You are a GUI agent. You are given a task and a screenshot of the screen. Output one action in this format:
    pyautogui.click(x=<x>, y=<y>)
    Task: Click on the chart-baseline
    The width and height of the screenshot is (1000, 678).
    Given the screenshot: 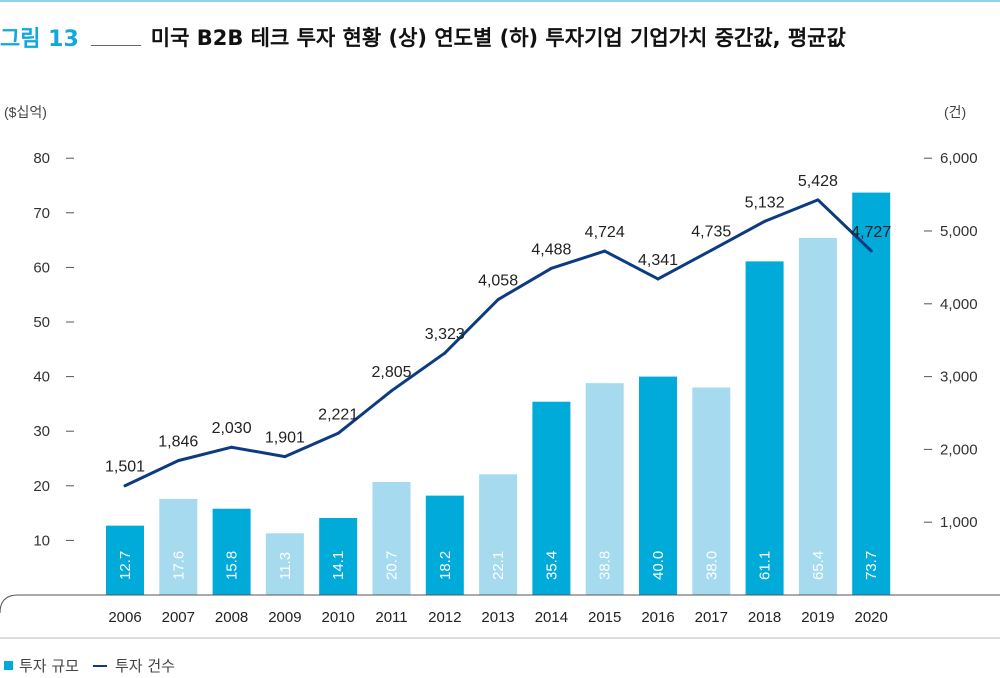 What is the action you would take?
    pyautogui.click(x=500, y=604)
    